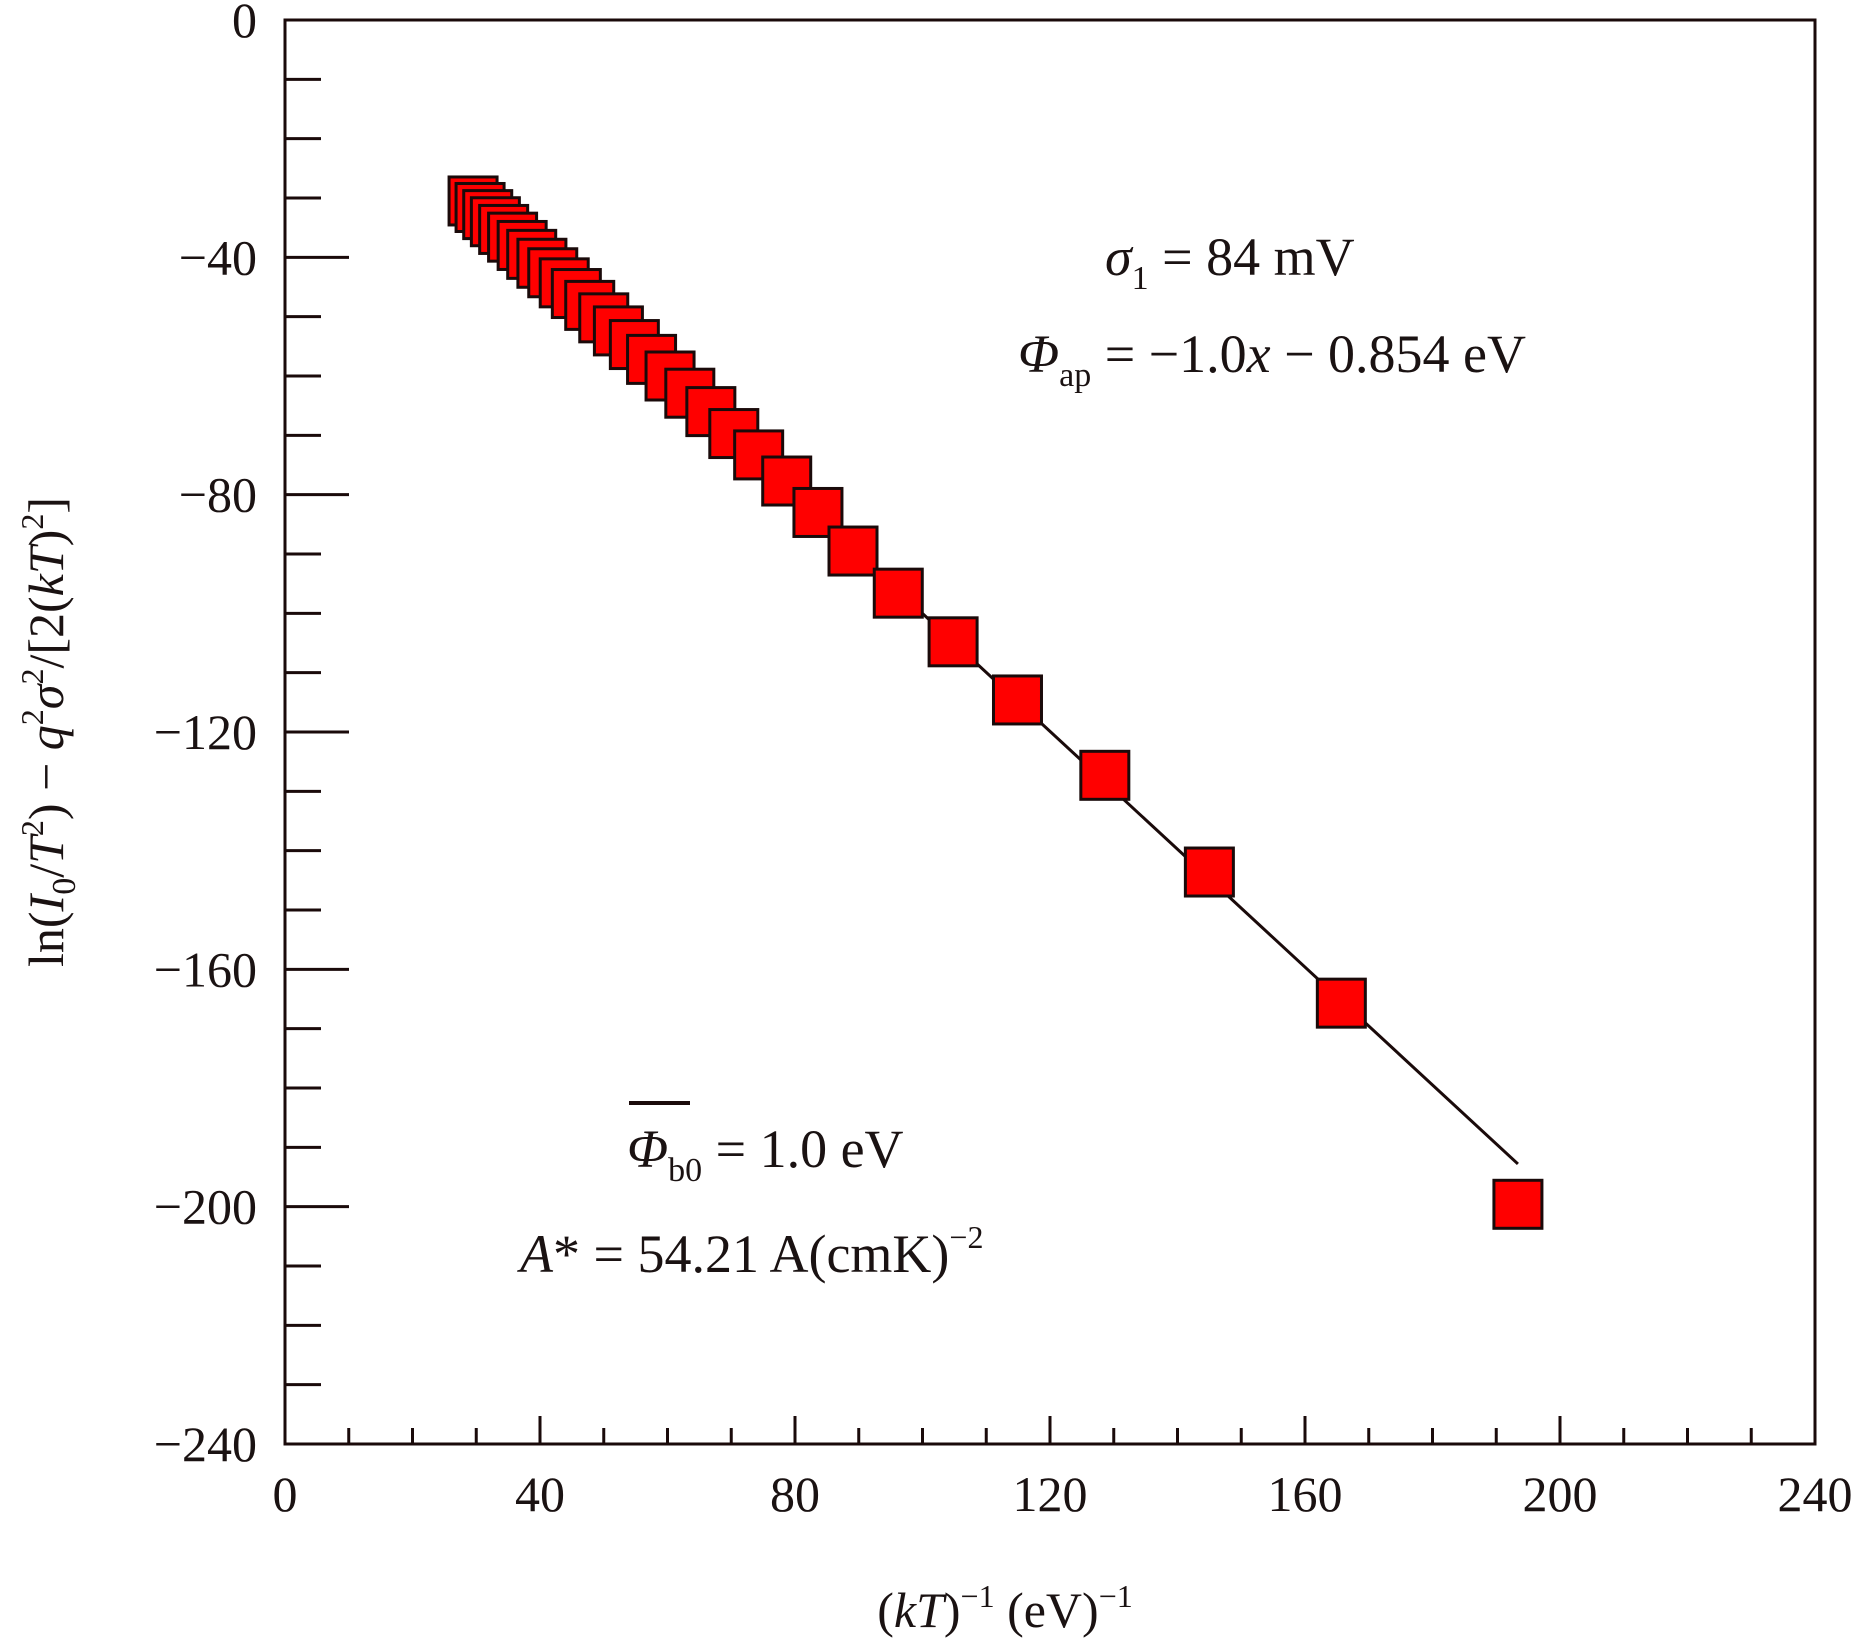 The height and width of the screenshot is (1646, 1861). Describe the element at coordinates (205, 969) in the screenshot. I see `y-tick-label: −160` at that location.